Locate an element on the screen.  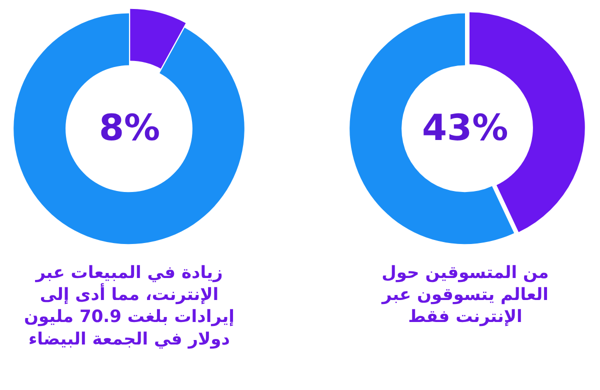
text: زيادة في المبيعات عبر الإنترنت، مما أدى إلى إيرادات بلغت 70.9 مليون دولار في الجمعة البيضاء is located at coordinates (129, 306).